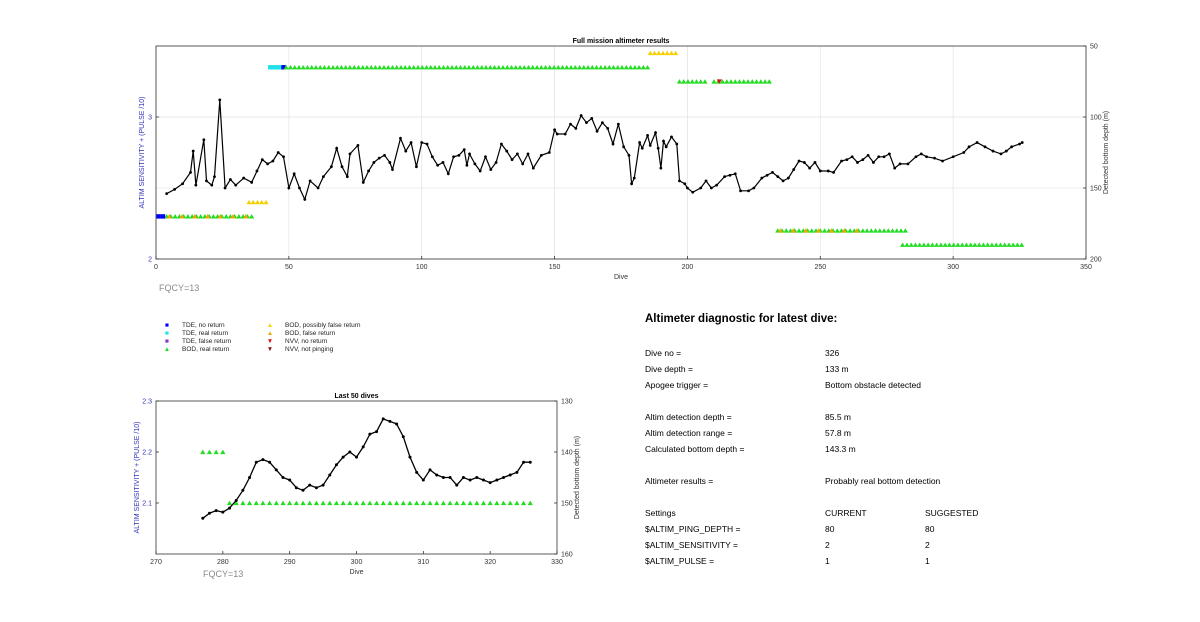 The image size is (1200, 622). I want to click on square-icon: ■, so click(167, 333).